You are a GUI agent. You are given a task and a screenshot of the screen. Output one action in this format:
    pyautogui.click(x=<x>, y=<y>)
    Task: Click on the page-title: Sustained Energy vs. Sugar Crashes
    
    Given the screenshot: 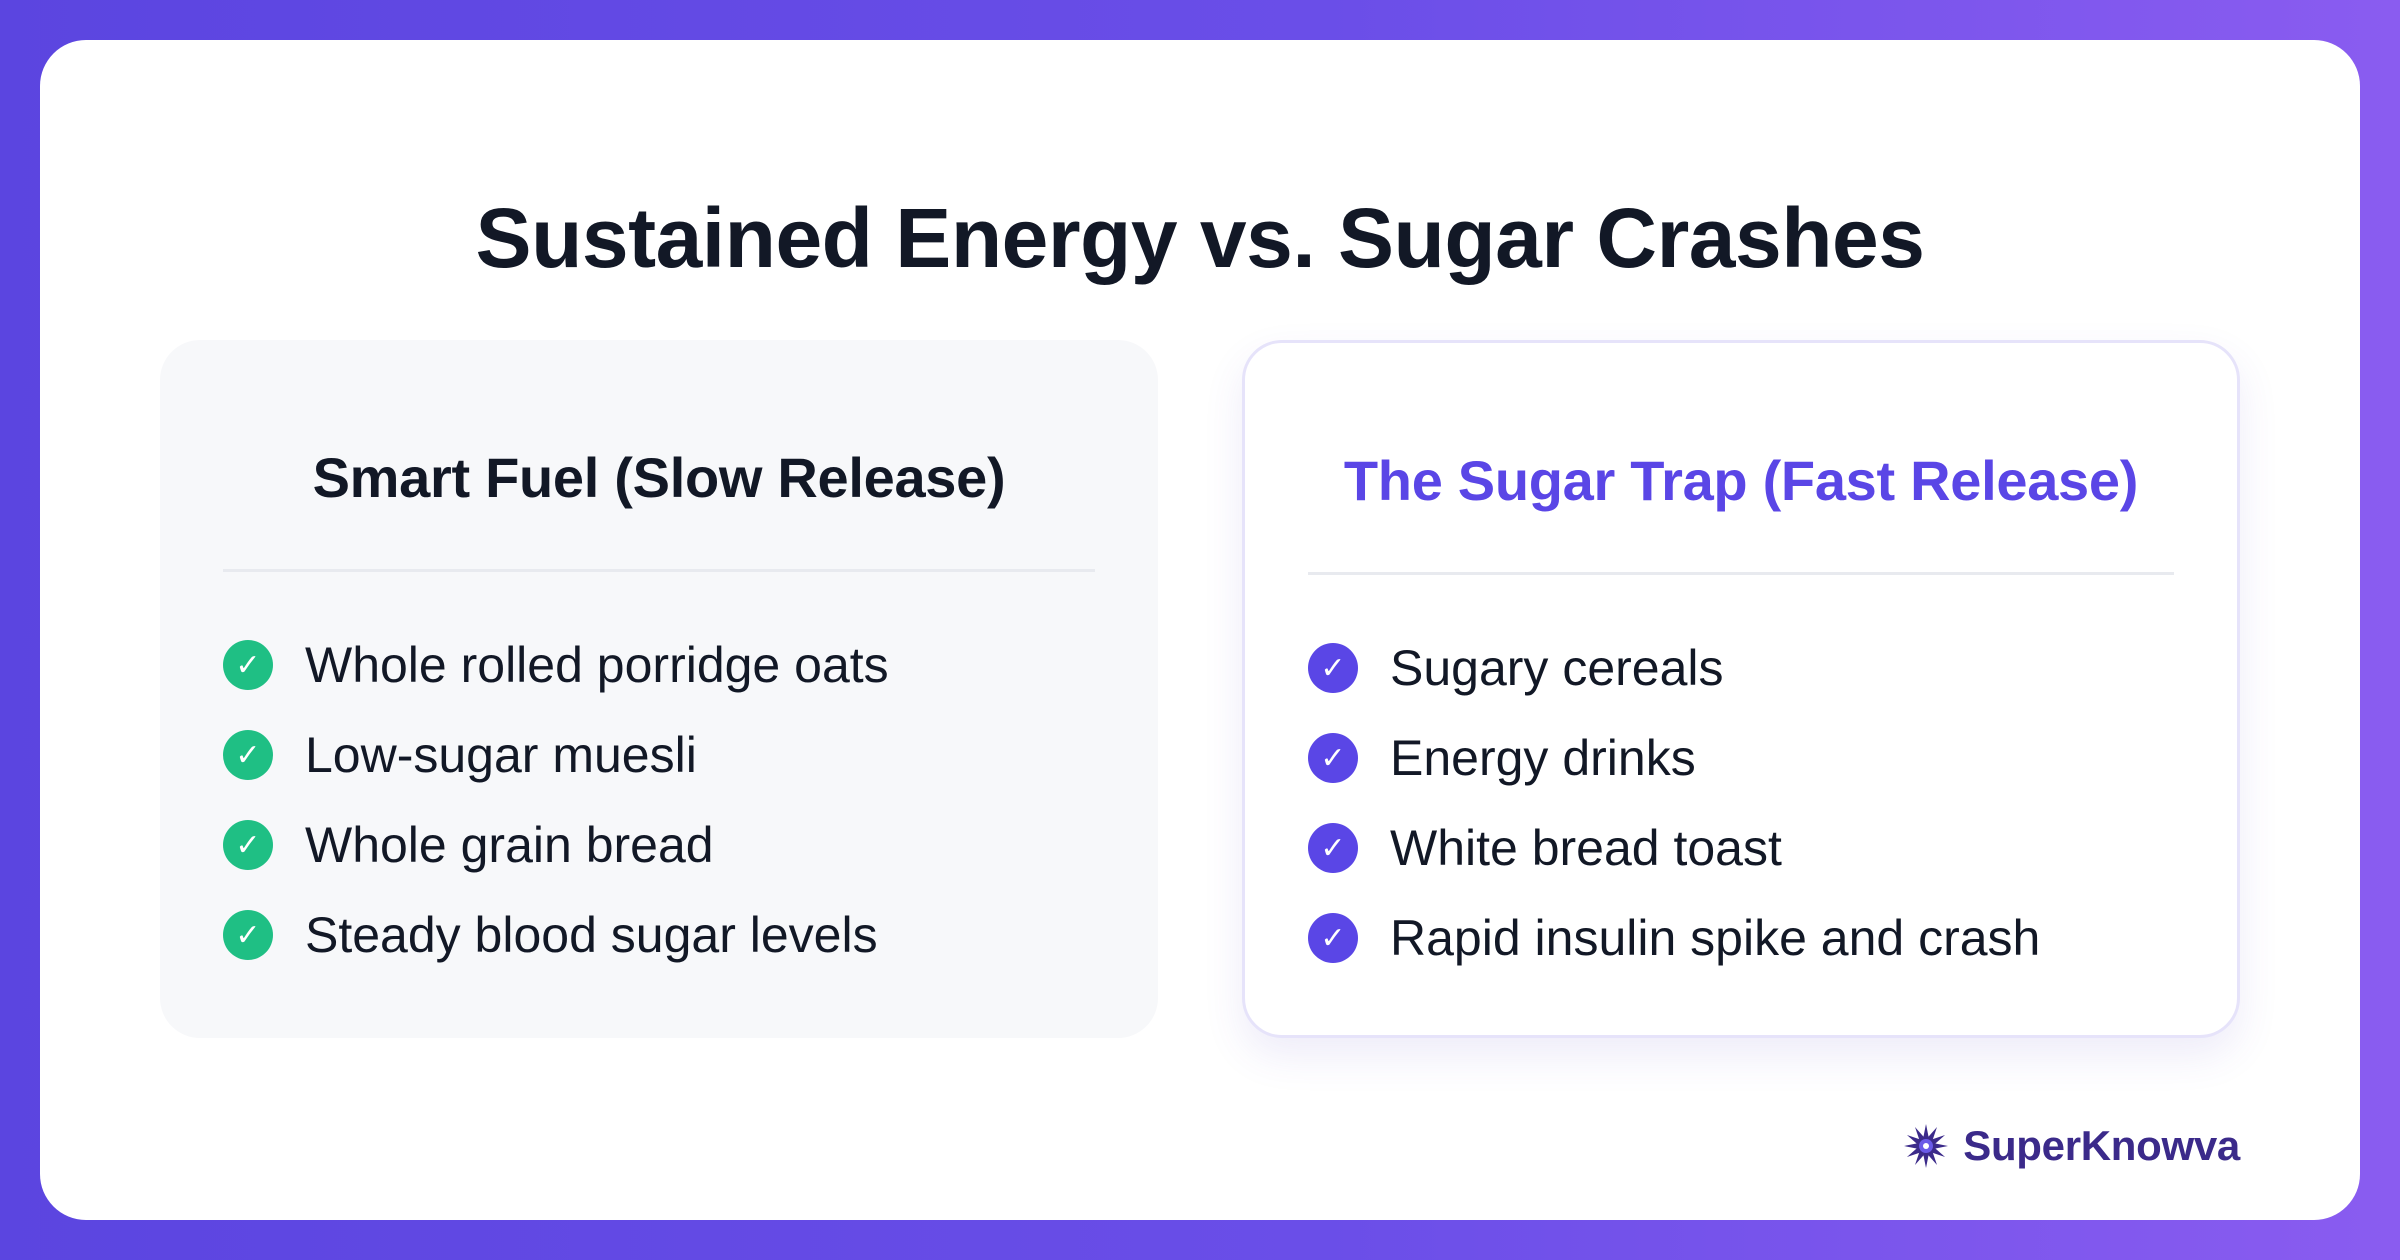 What is the action you would take?
    pyautogui.click(x=1200, y=238)
    